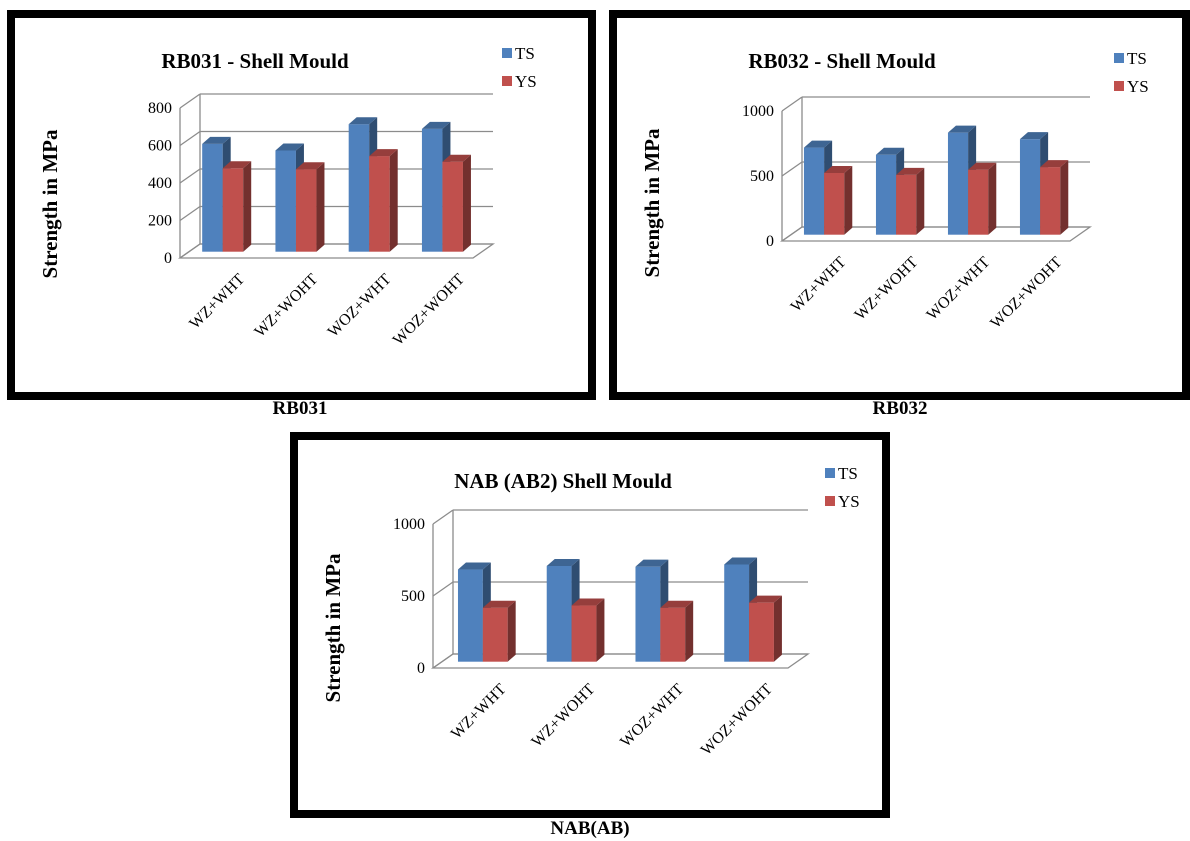 The image size is (1190, 841). Describe the element at coordinates (563, 481) in the screenshot. I see `chart-title: NAB (AB2) Shell Mould` at that location.